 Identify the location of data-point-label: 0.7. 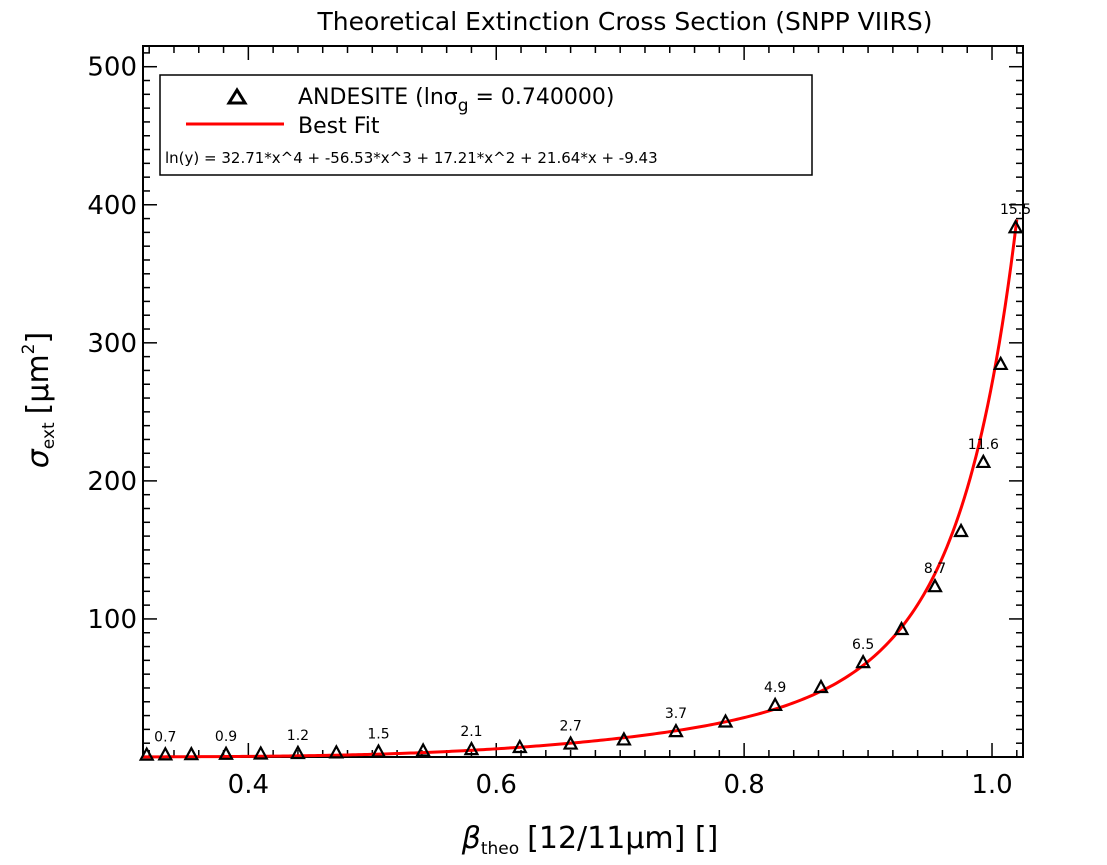
(165, 737).